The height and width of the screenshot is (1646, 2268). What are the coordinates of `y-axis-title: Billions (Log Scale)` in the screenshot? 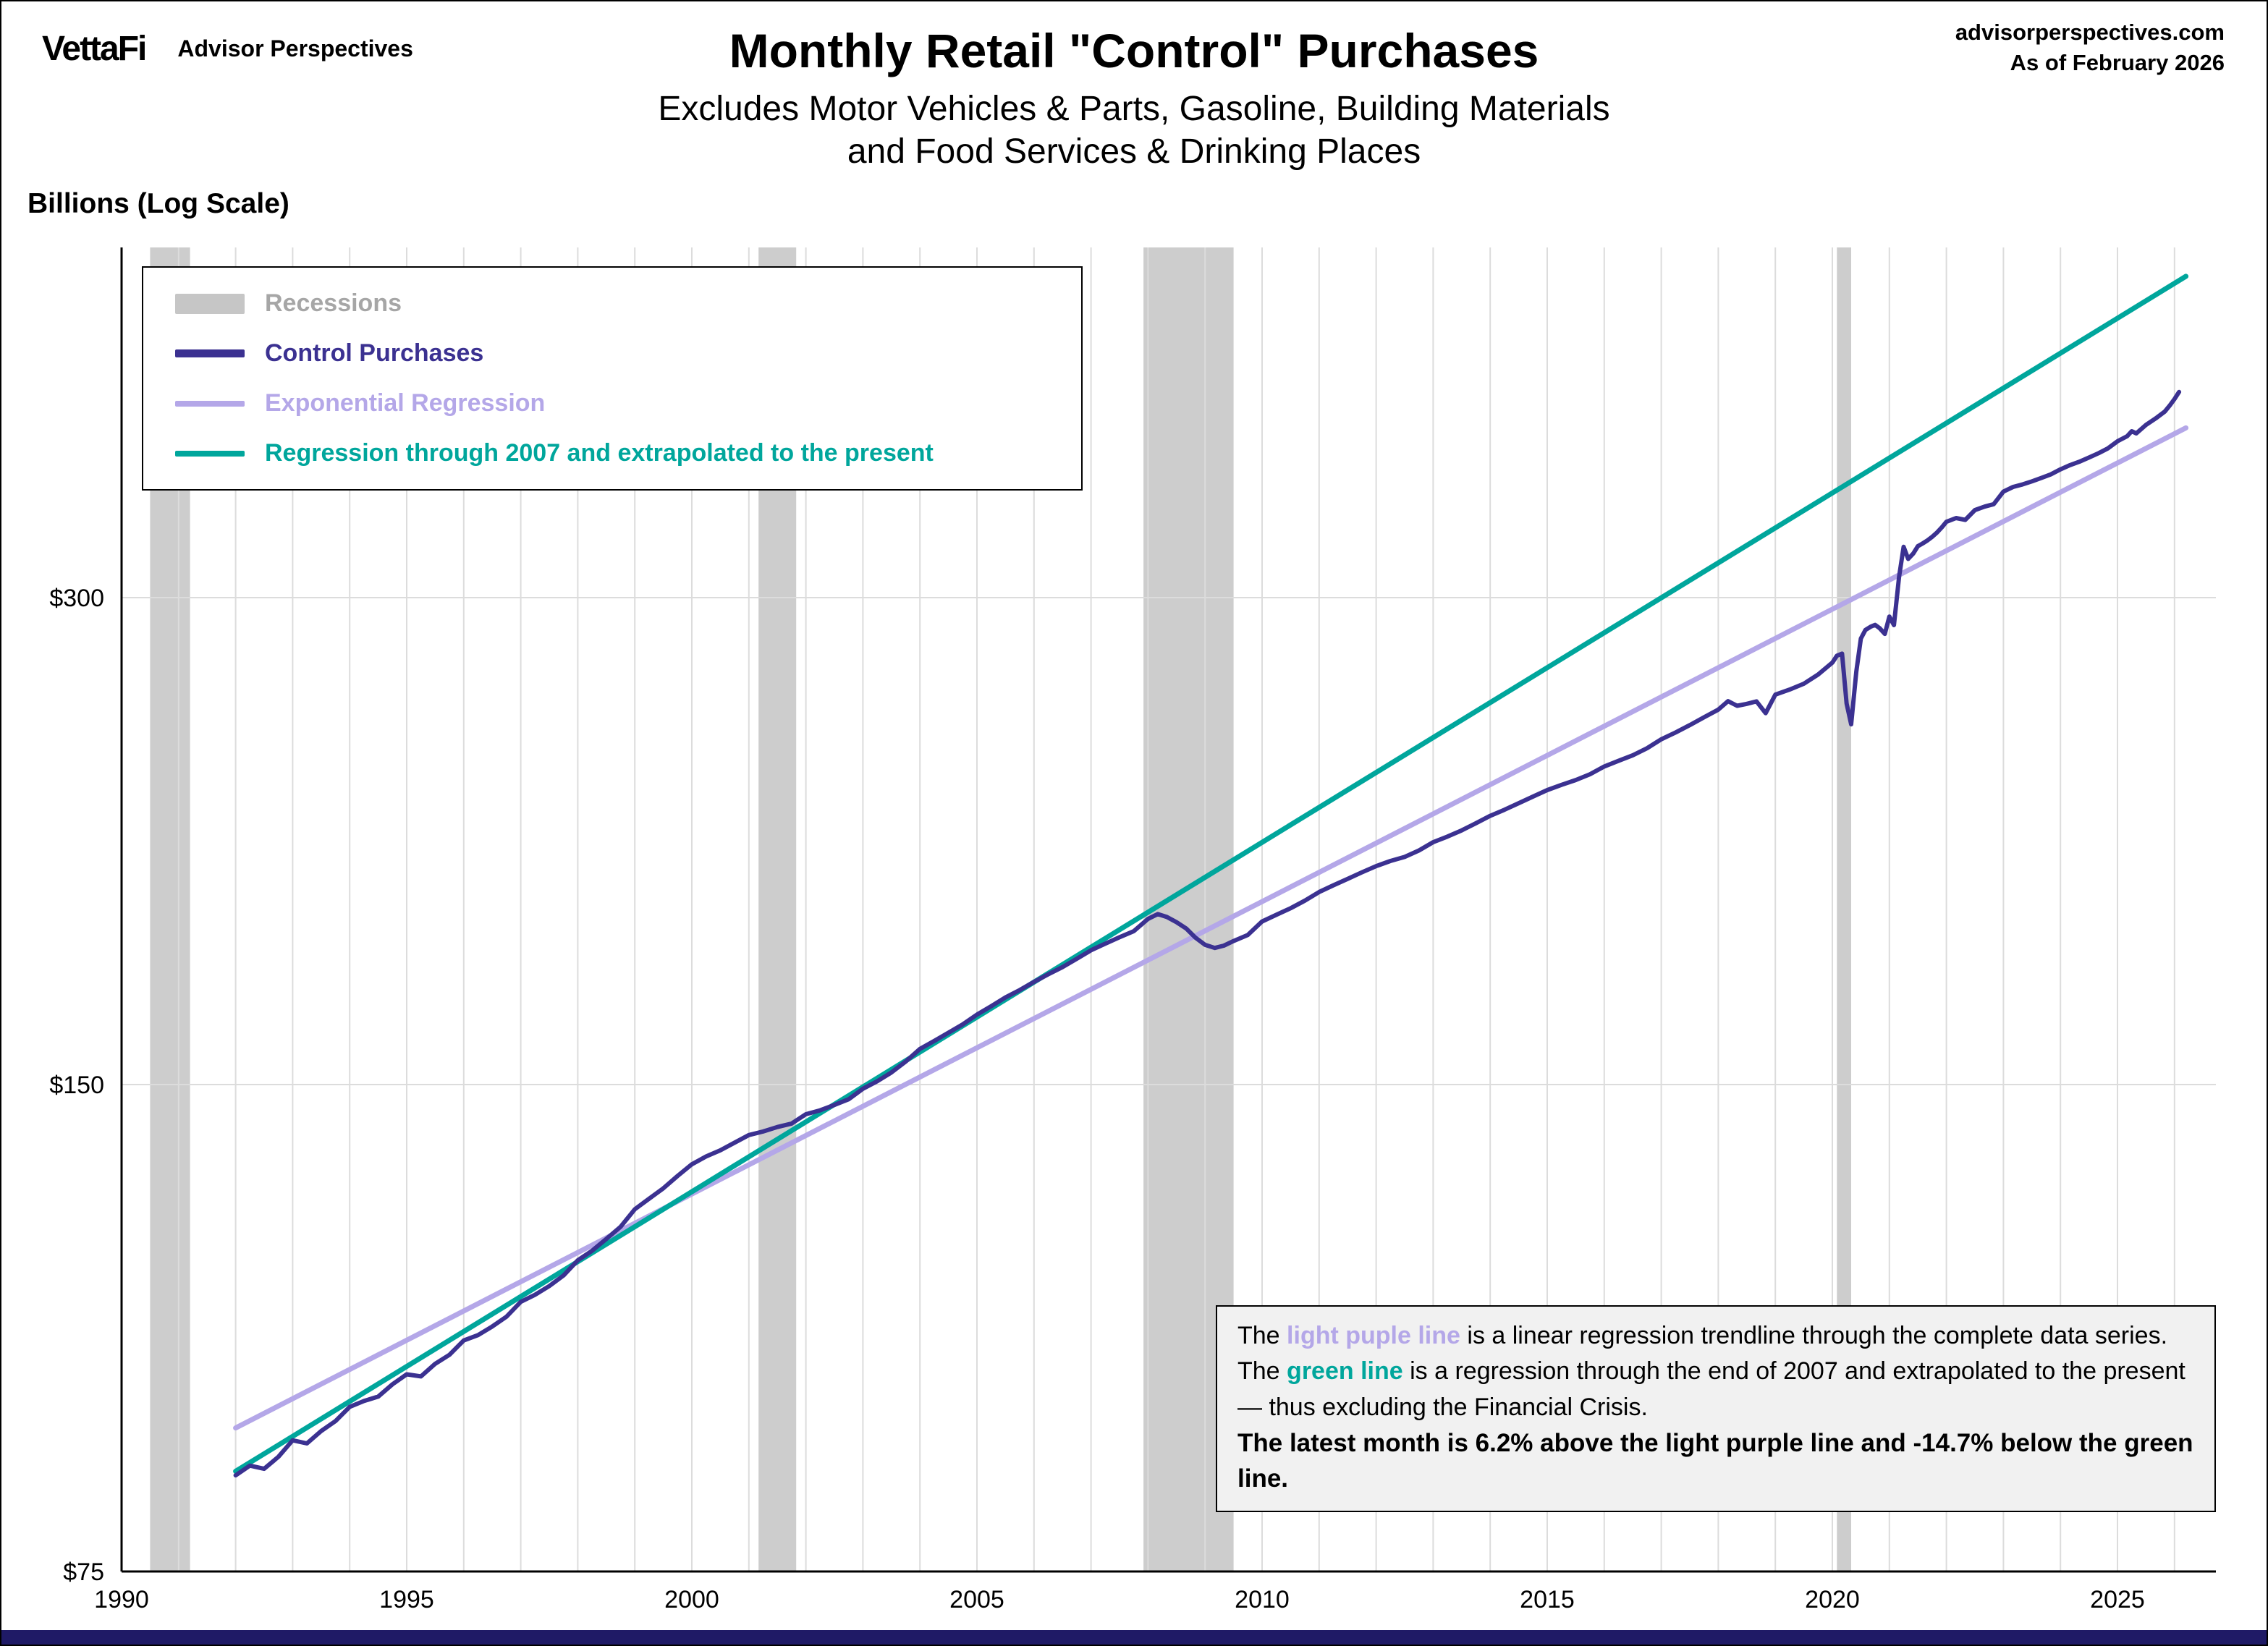 It's located at (158, 204).